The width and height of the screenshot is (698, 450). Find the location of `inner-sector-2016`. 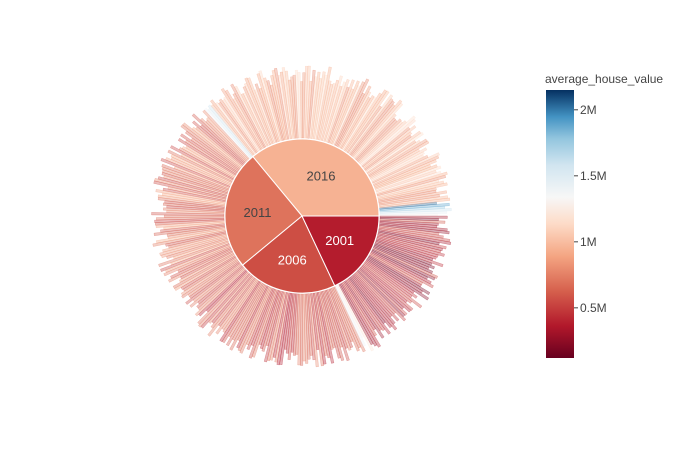

inner-sector-2016 is located at coordinates (316, 177).